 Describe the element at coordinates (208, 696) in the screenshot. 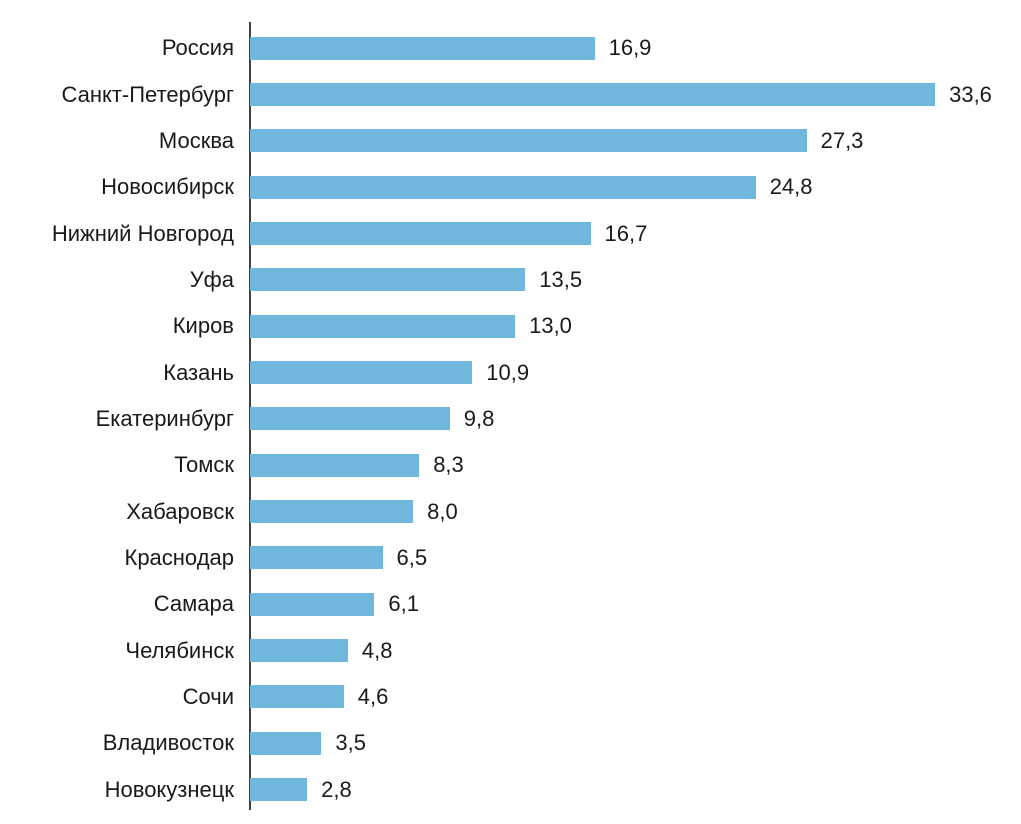

I see `category-label: Сочи` at that location.